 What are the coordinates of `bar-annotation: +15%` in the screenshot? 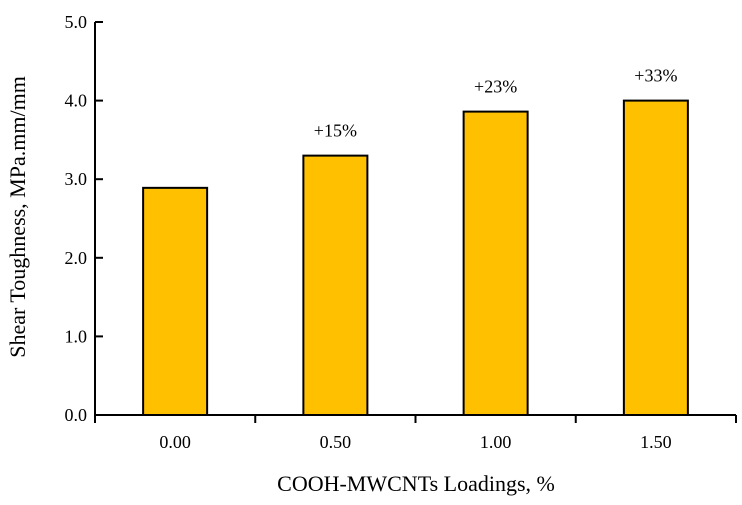 It's located at (335, 131).